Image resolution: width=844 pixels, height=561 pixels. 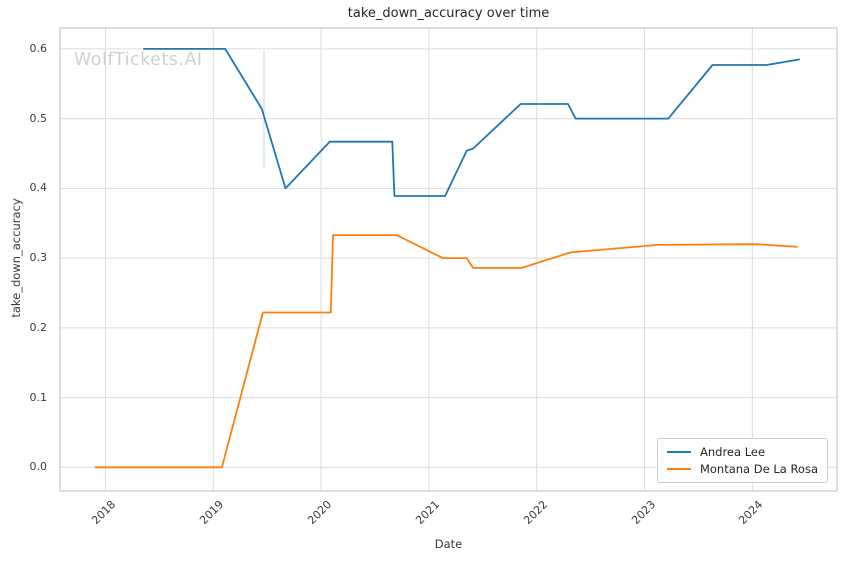 I want to click on y-tick-label: 0.1, so click(x=38, y=397).